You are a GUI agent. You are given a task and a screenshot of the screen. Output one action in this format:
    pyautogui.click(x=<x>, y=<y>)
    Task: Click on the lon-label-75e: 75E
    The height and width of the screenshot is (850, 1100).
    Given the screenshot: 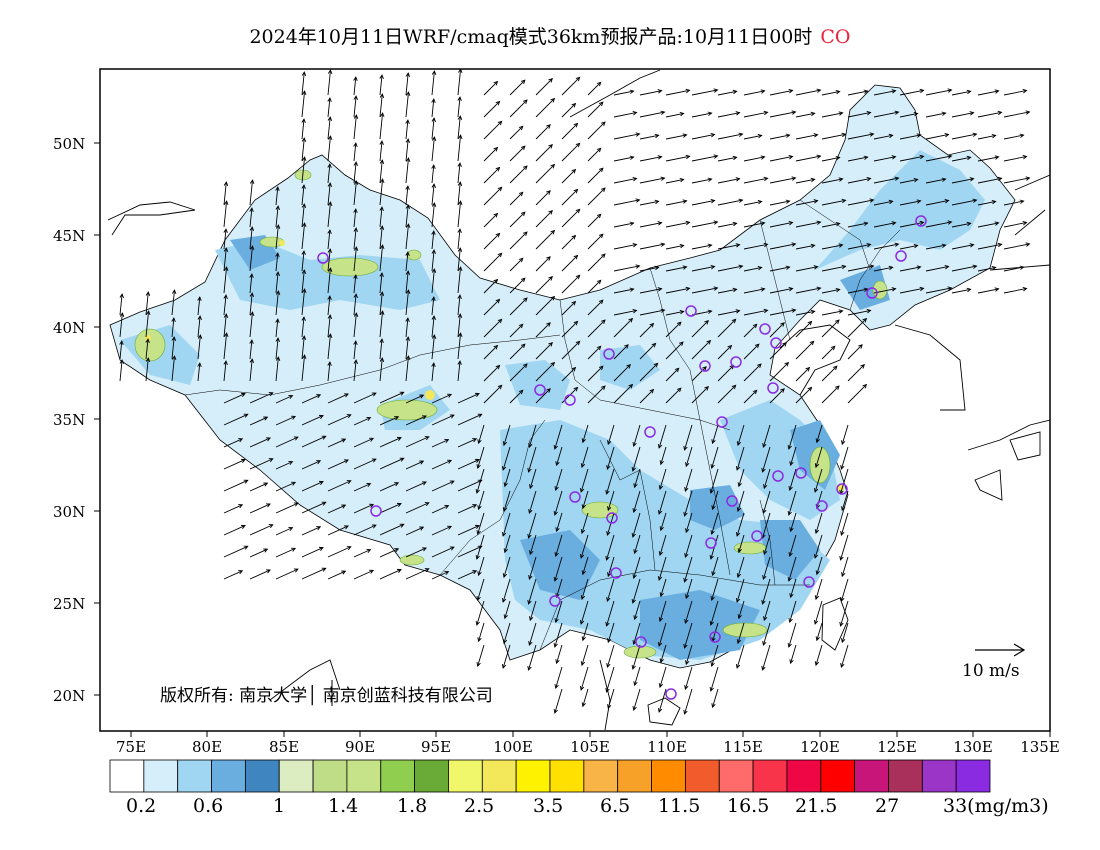 What is the action you would take?
    pyautogui.click(x=131, y=747)
    